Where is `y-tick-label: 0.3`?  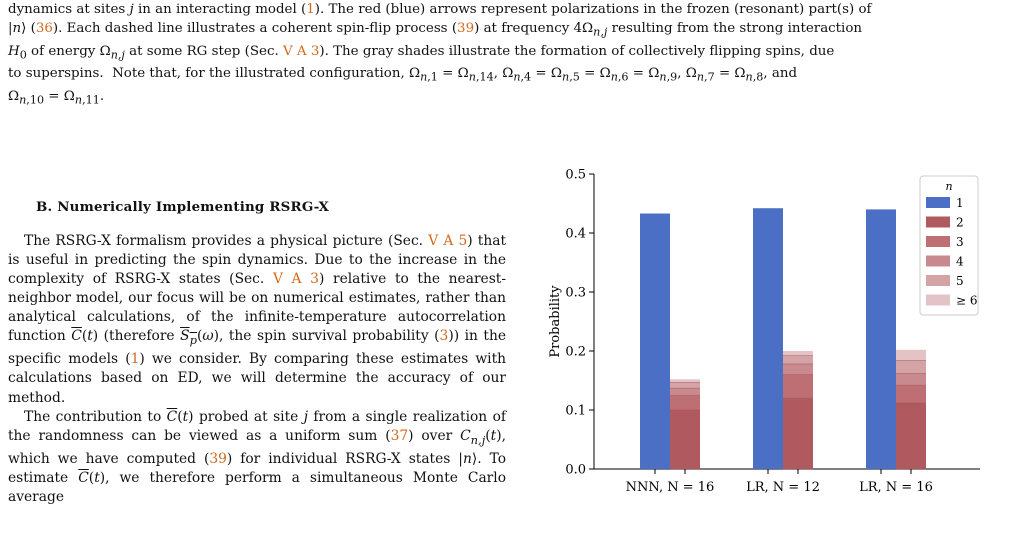 y-tick-label: 0.3 is located at coordinates (575, 293).